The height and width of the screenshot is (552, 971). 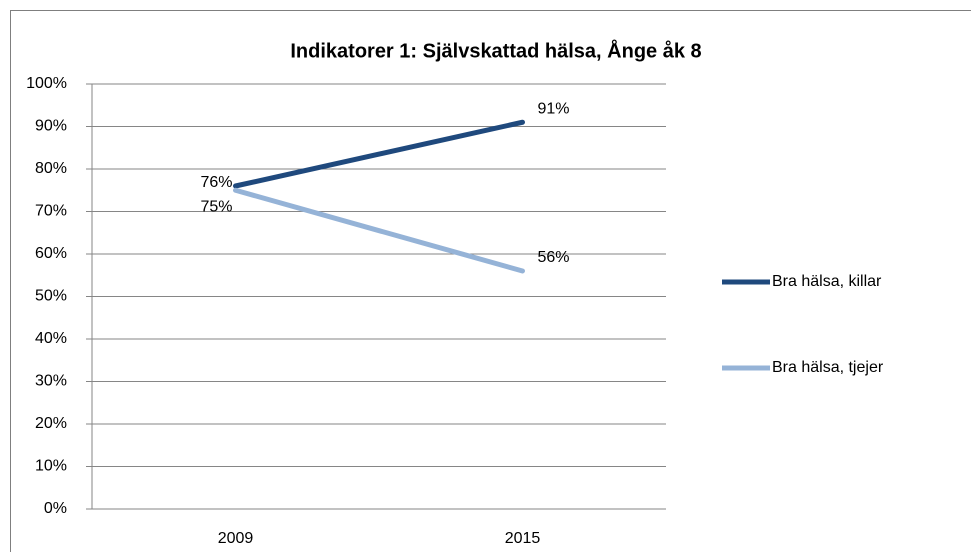 What do you see at coordinates (51, 296) in the screenshot?
I see `y-tick-label: 50%` at bounding box center [51, 296].